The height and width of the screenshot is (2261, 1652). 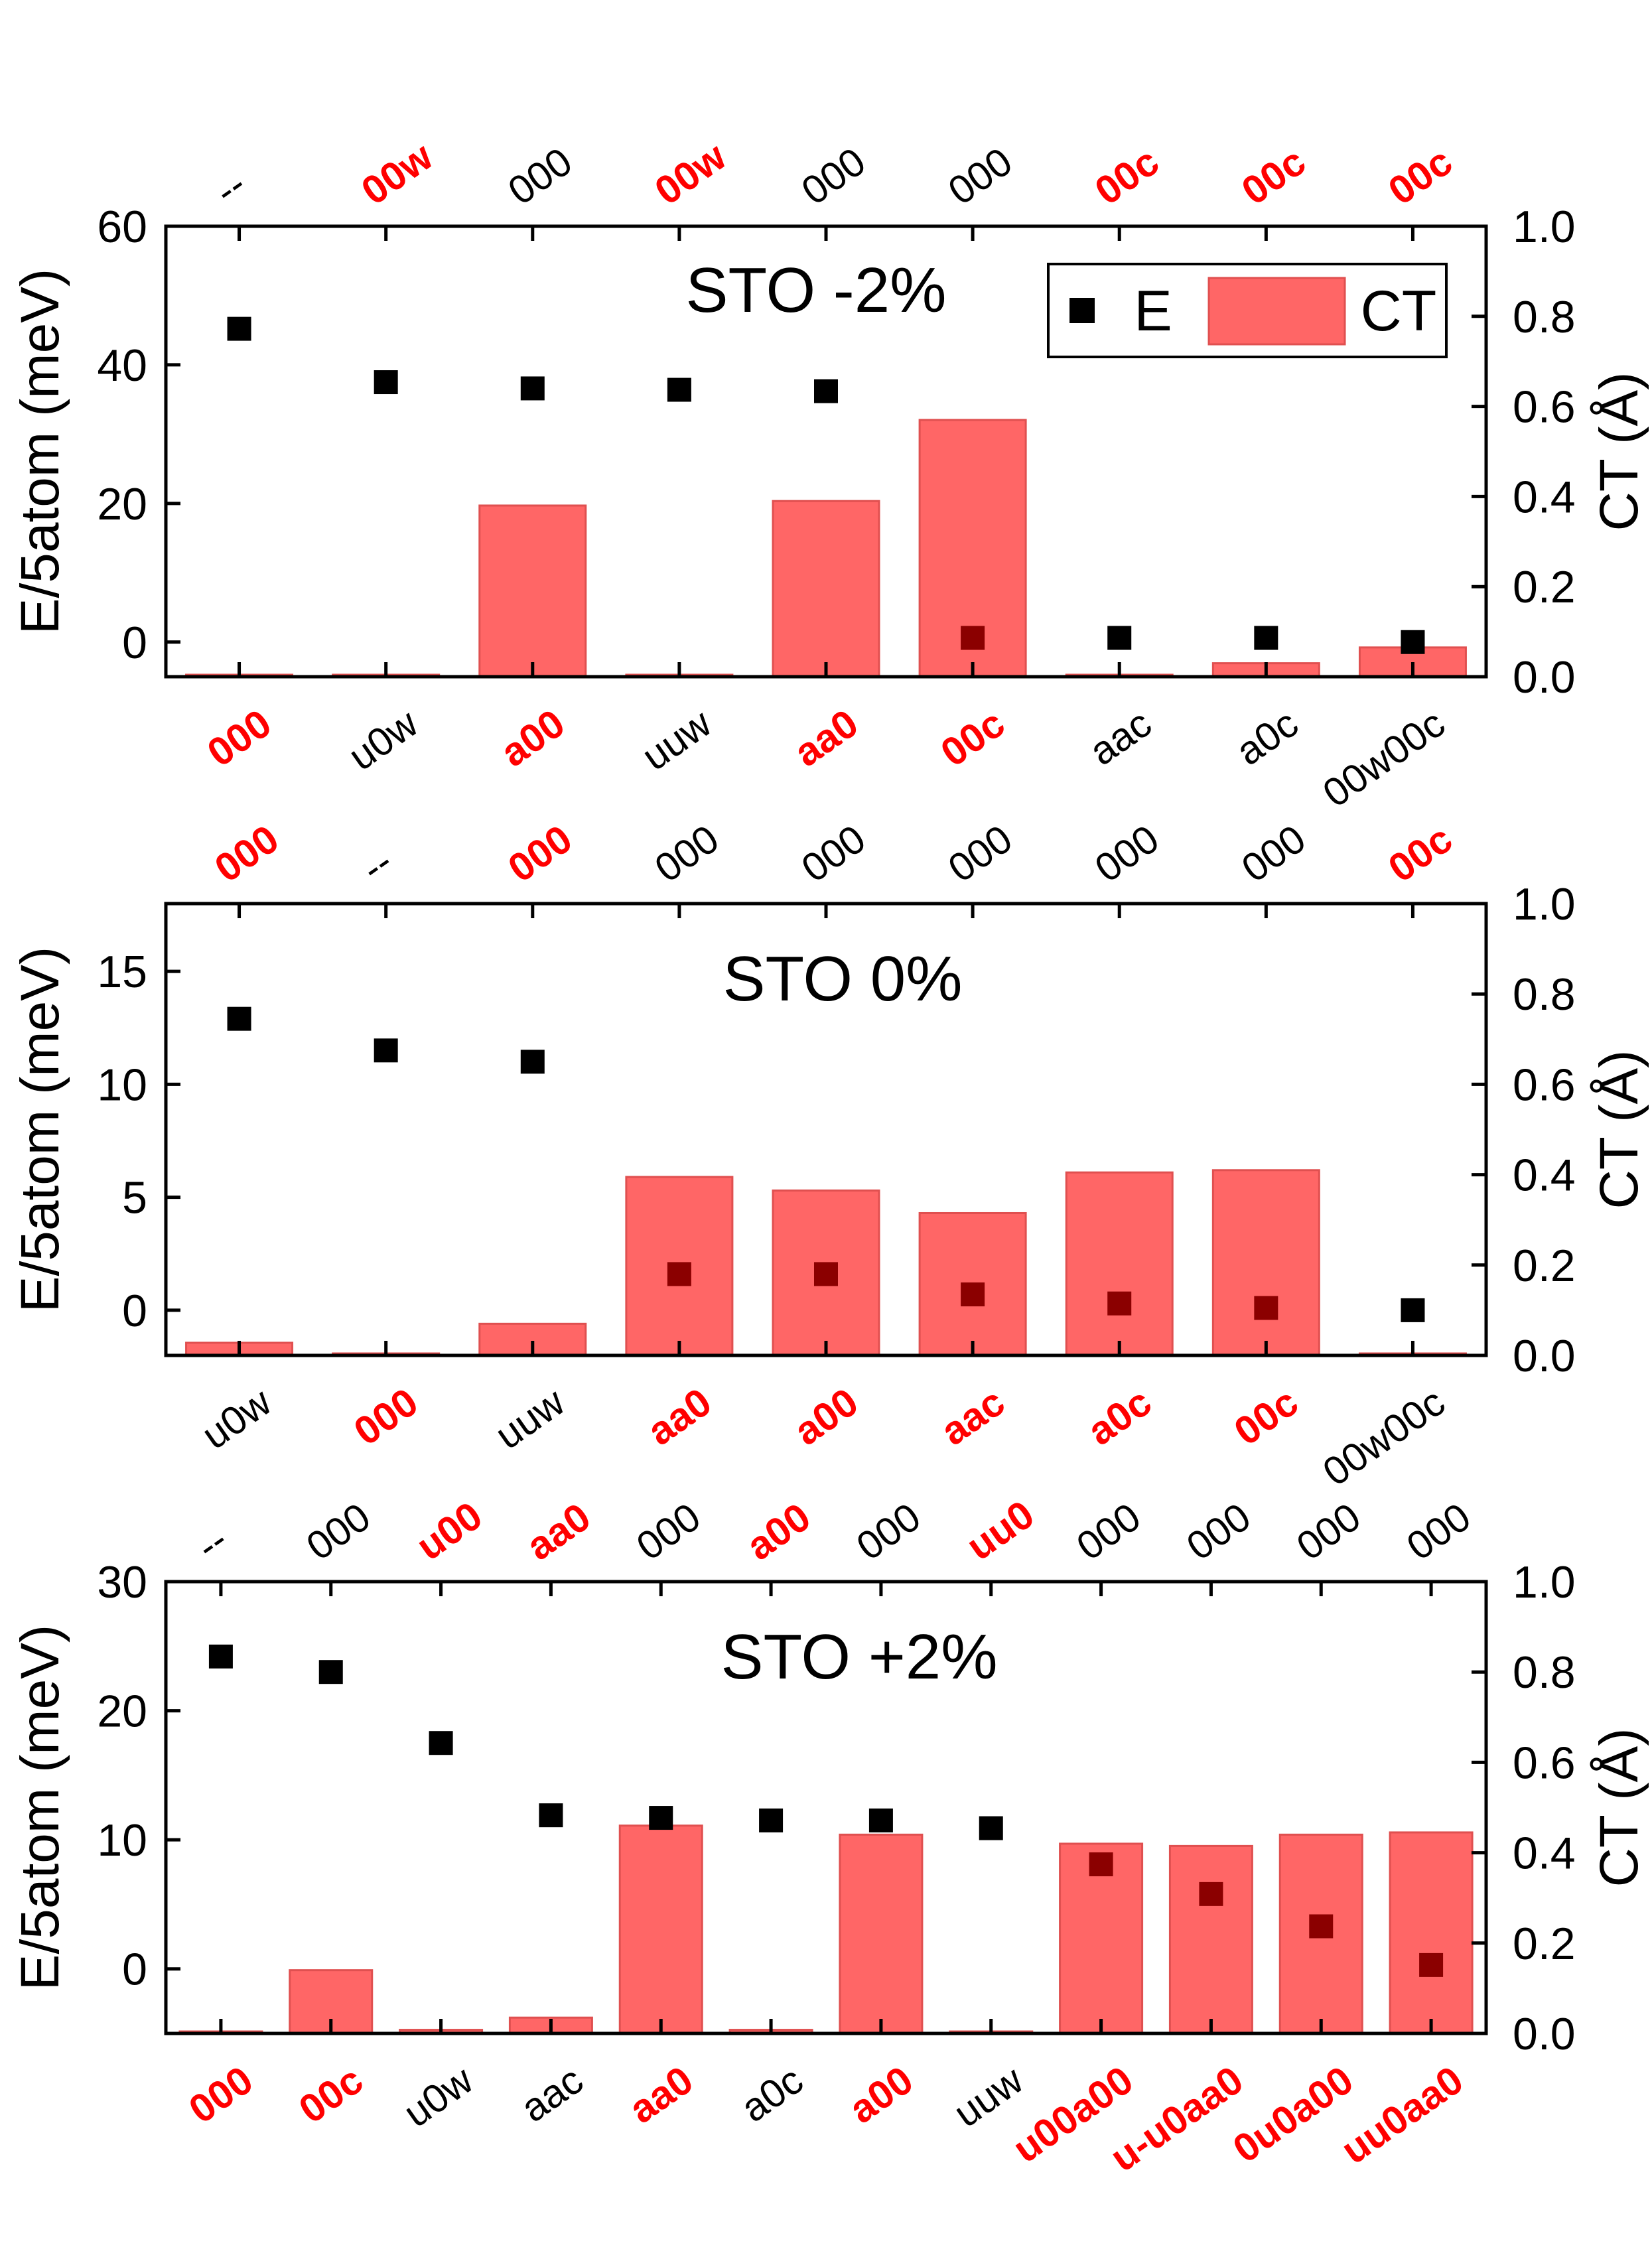 I want to click on left-tick-label: 20, so click(x=122, y=504).